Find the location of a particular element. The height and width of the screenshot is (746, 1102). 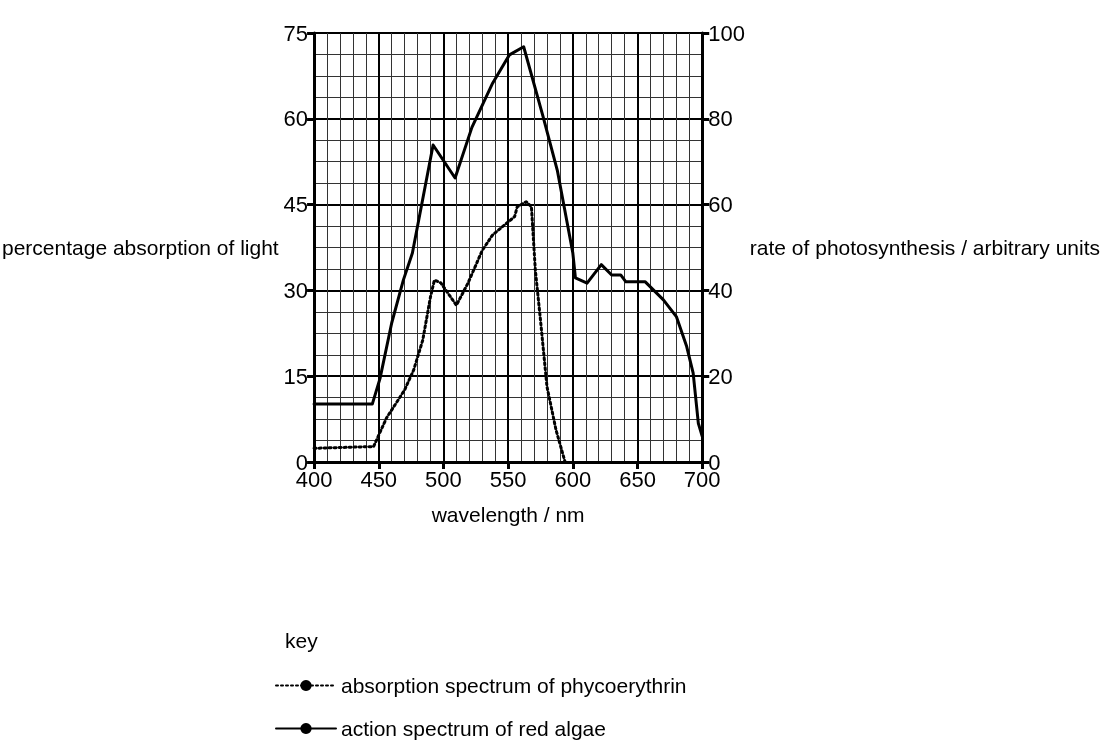

legend-label: absorption spectrum of phycoerythrin is located at coordinates (514, 685).